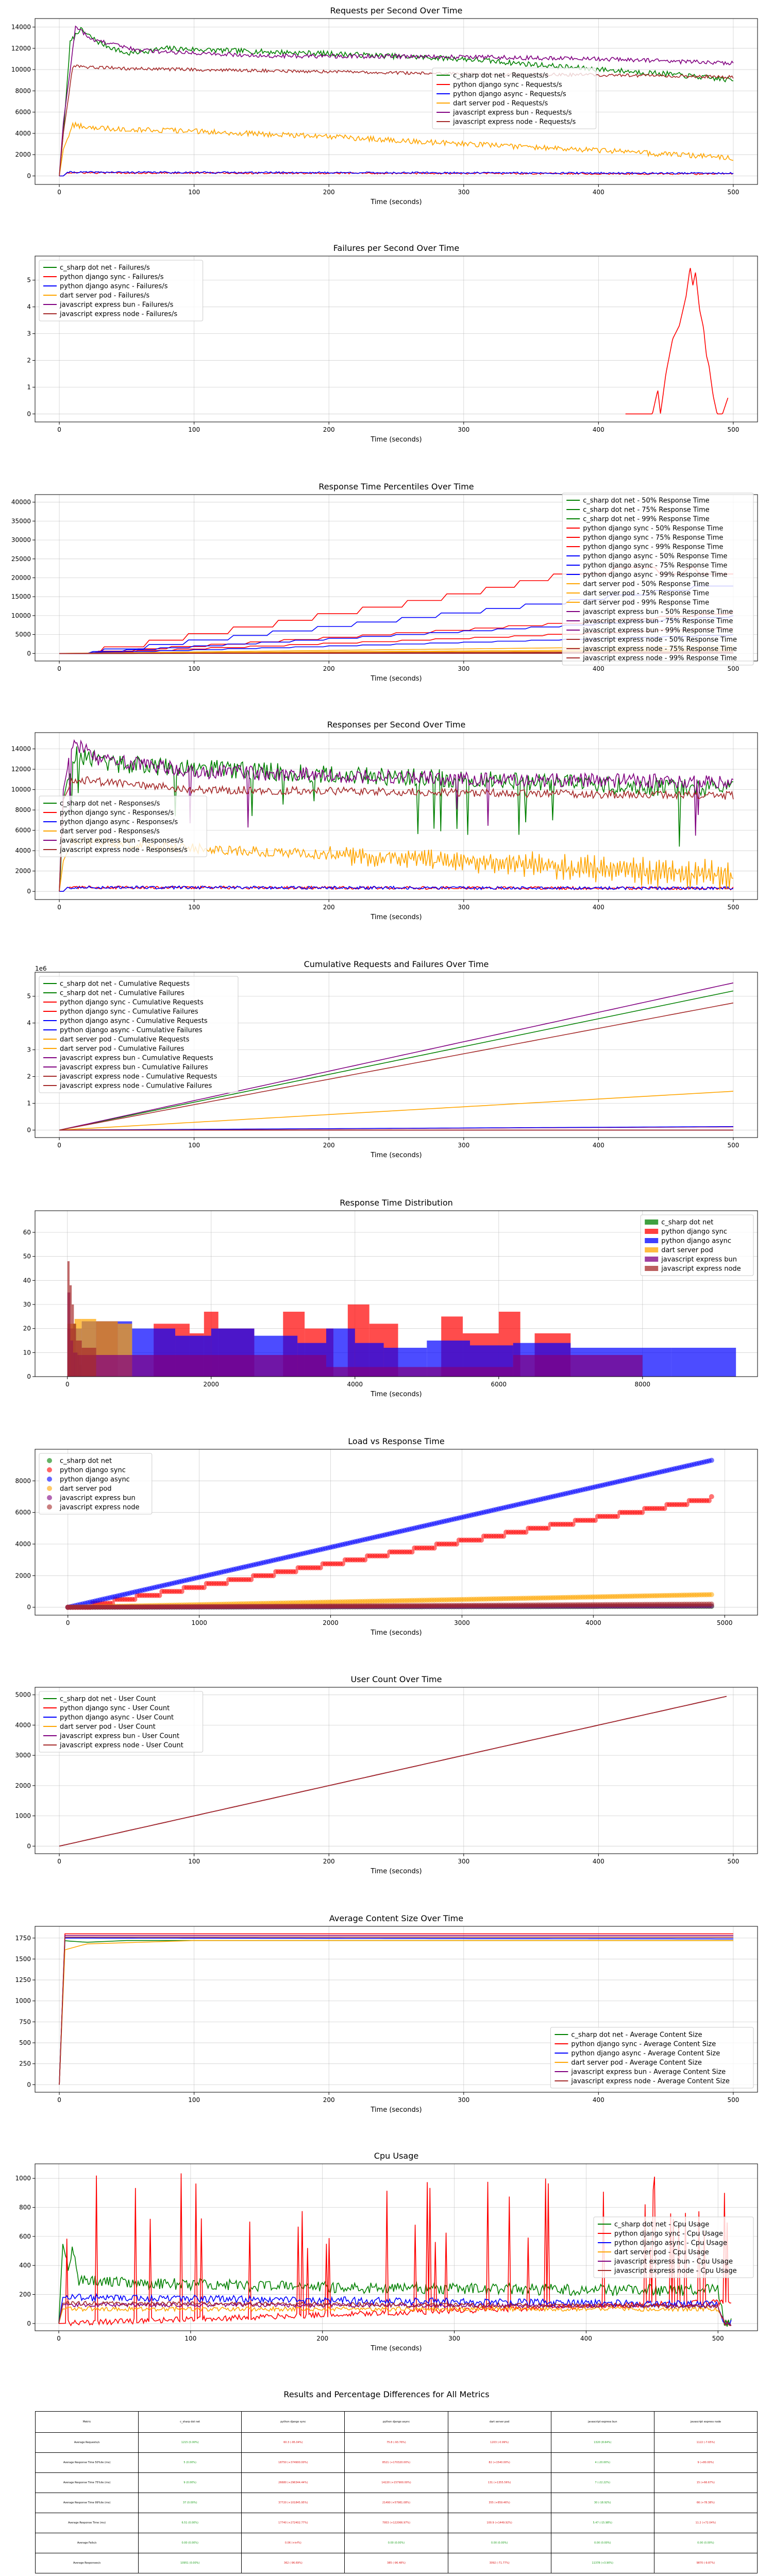  I want to click on y-tick-label: 6000, so click(23, 1512).